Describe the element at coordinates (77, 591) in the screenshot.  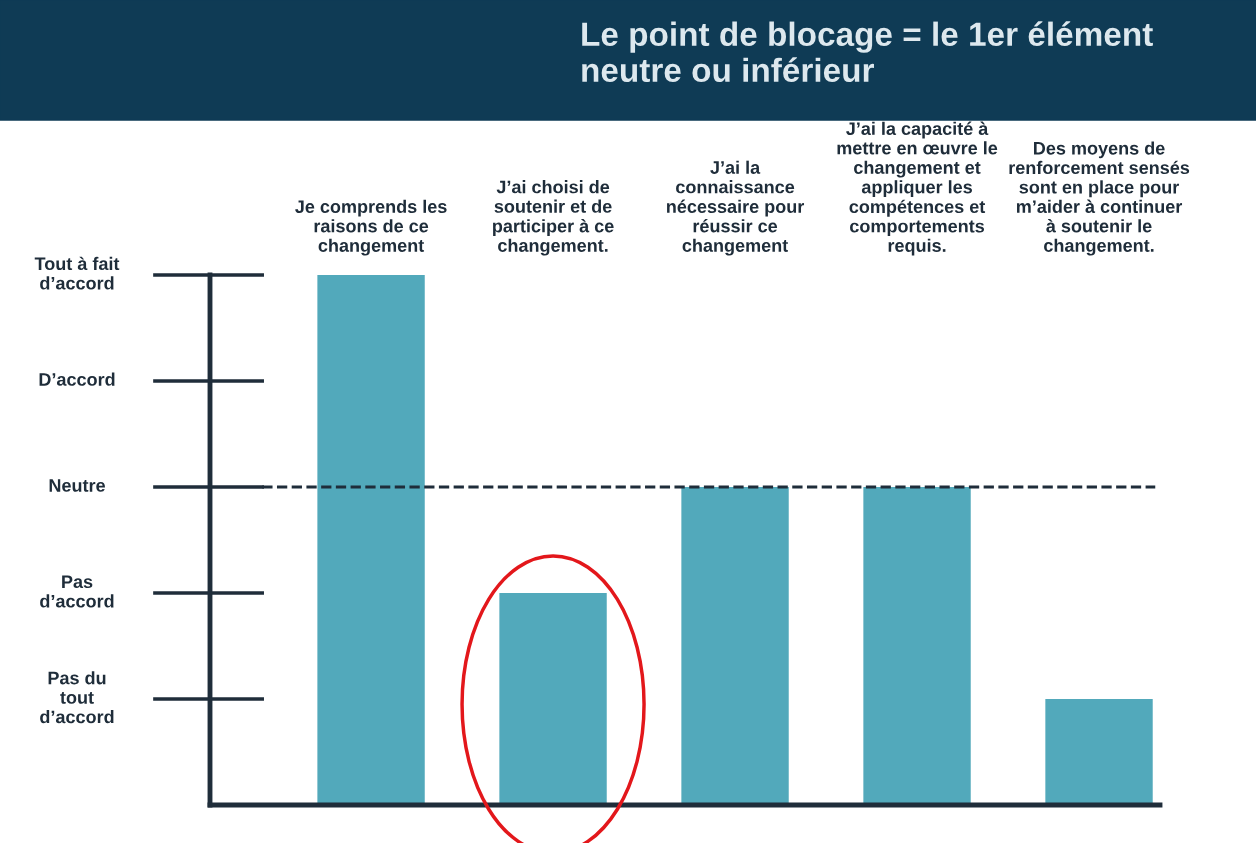
I see `text: Pas d’accord` at that location.